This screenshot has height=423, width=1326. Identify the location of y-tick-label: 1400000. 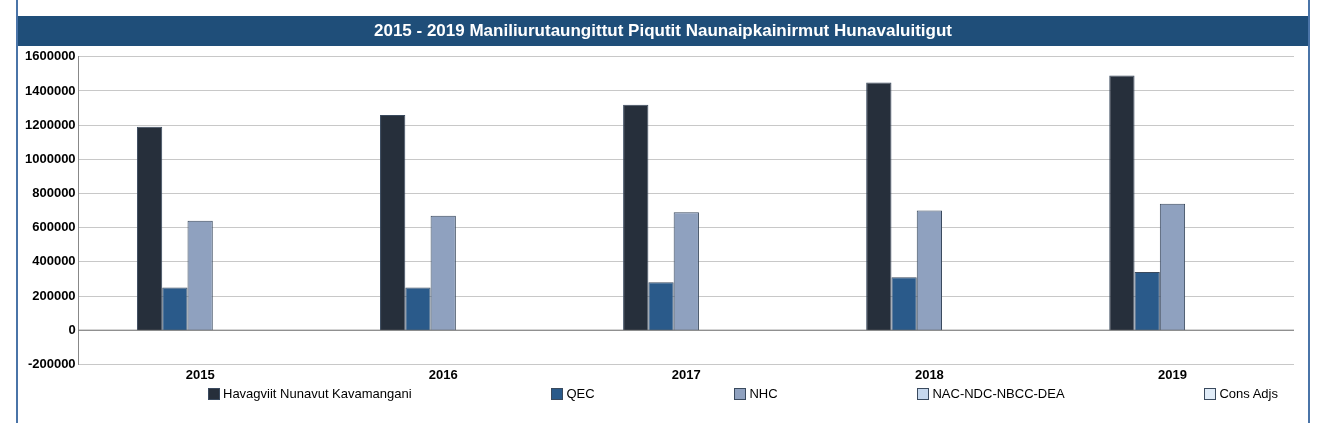
(50, 90).